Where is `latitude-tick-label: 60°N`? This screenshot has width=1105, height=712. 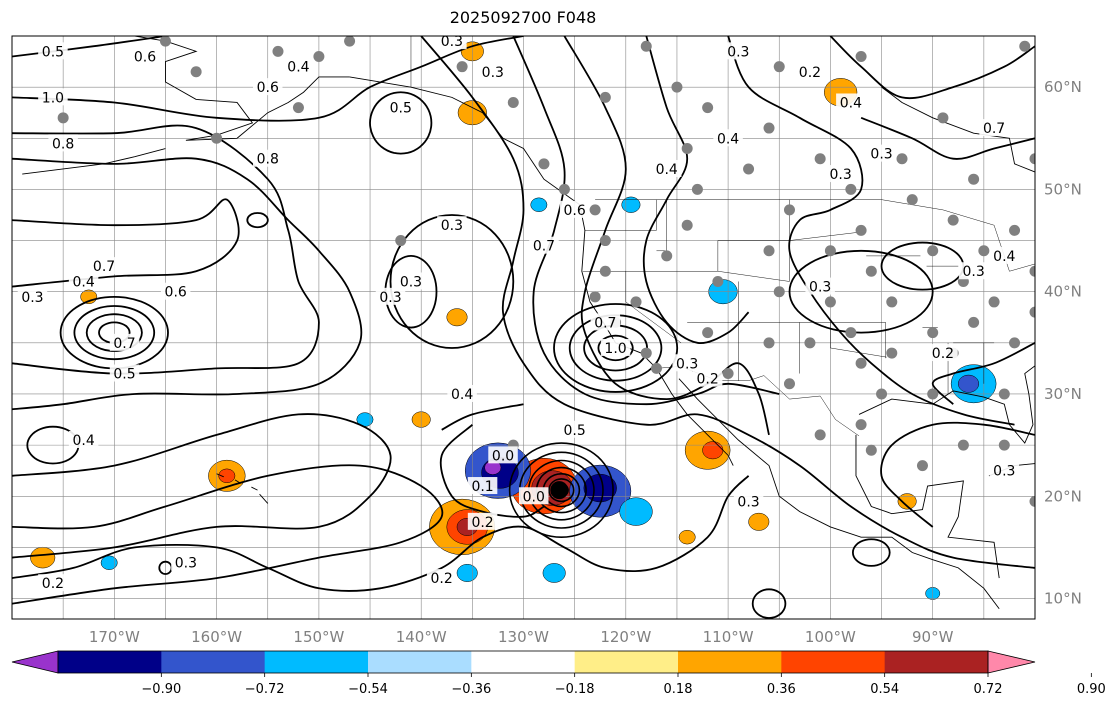 latitude-tick-label: 60°N is located at coordinates (1063, 87).